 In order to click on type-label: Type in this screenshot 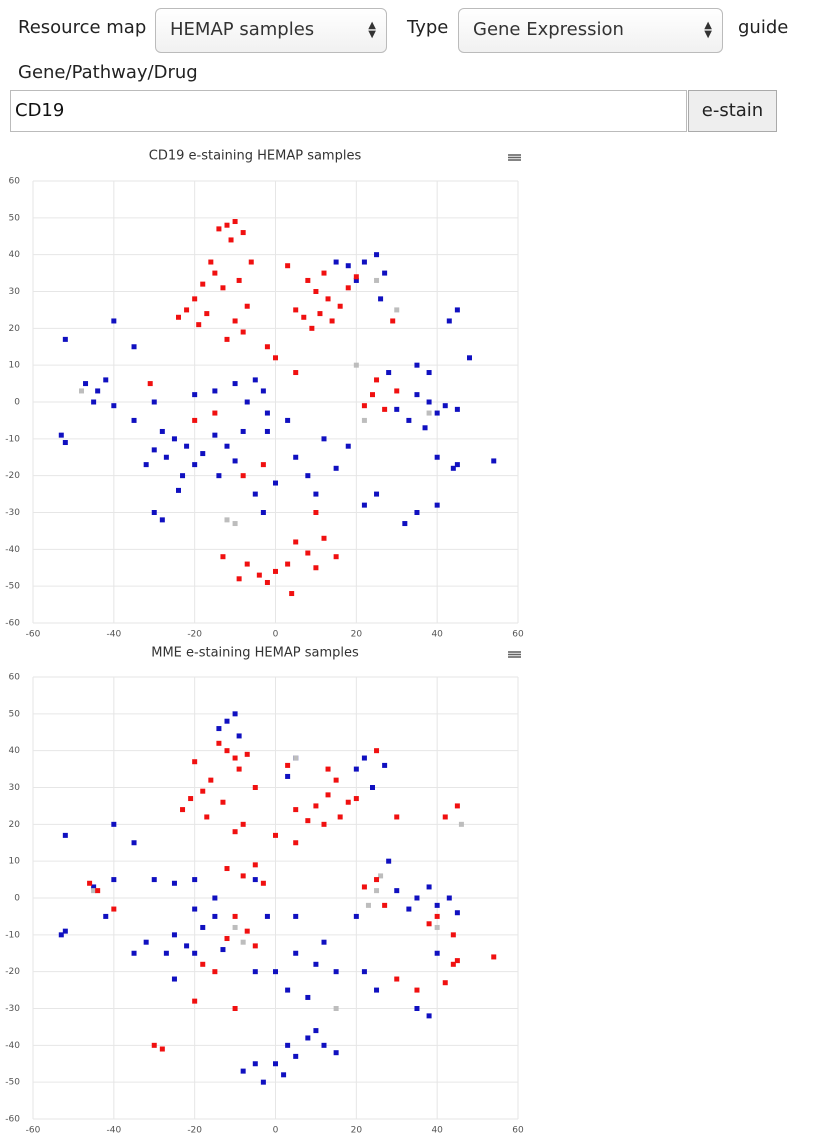, I will do `click(428, 27)`.